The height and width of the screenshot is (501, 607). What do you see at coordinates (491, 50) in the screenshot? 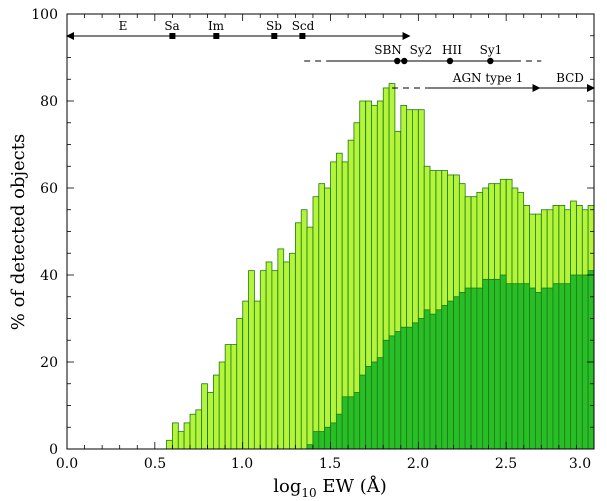
I see `label-sy1: Sy1` at bounding box center [491, 50].